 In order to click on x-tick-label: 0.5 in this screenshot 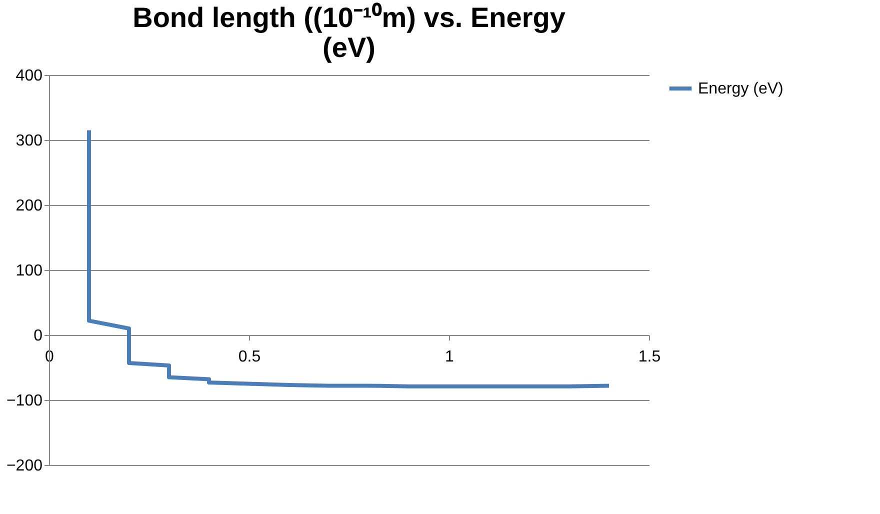, I will do `click(249, 357)`.